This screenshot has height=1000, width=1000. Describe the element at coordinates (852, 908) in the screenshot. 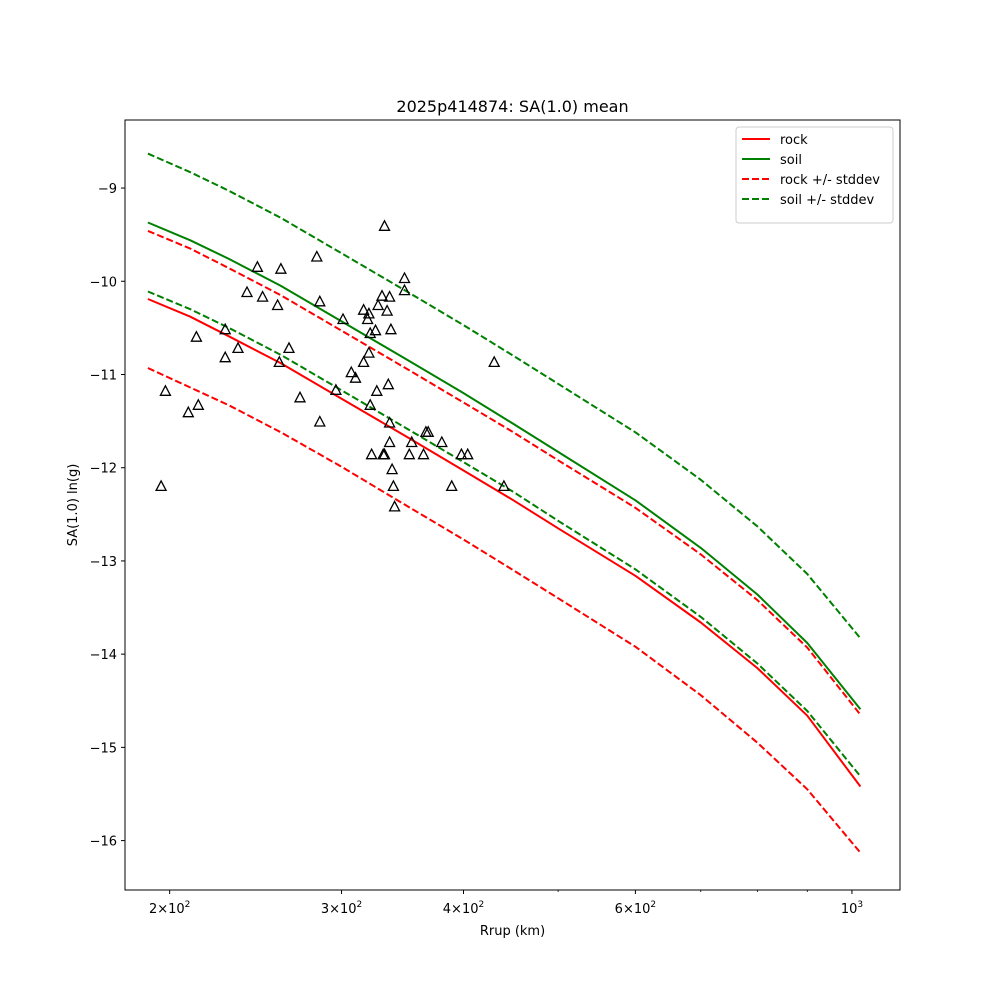

I see `x-tick-label: 103` at that location.